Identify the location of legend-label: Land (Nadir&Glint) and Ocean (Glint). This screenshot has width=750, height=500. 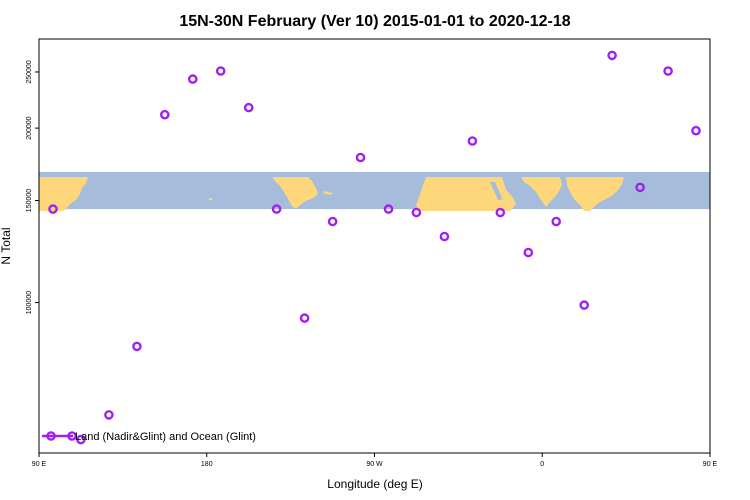
(165, 437).